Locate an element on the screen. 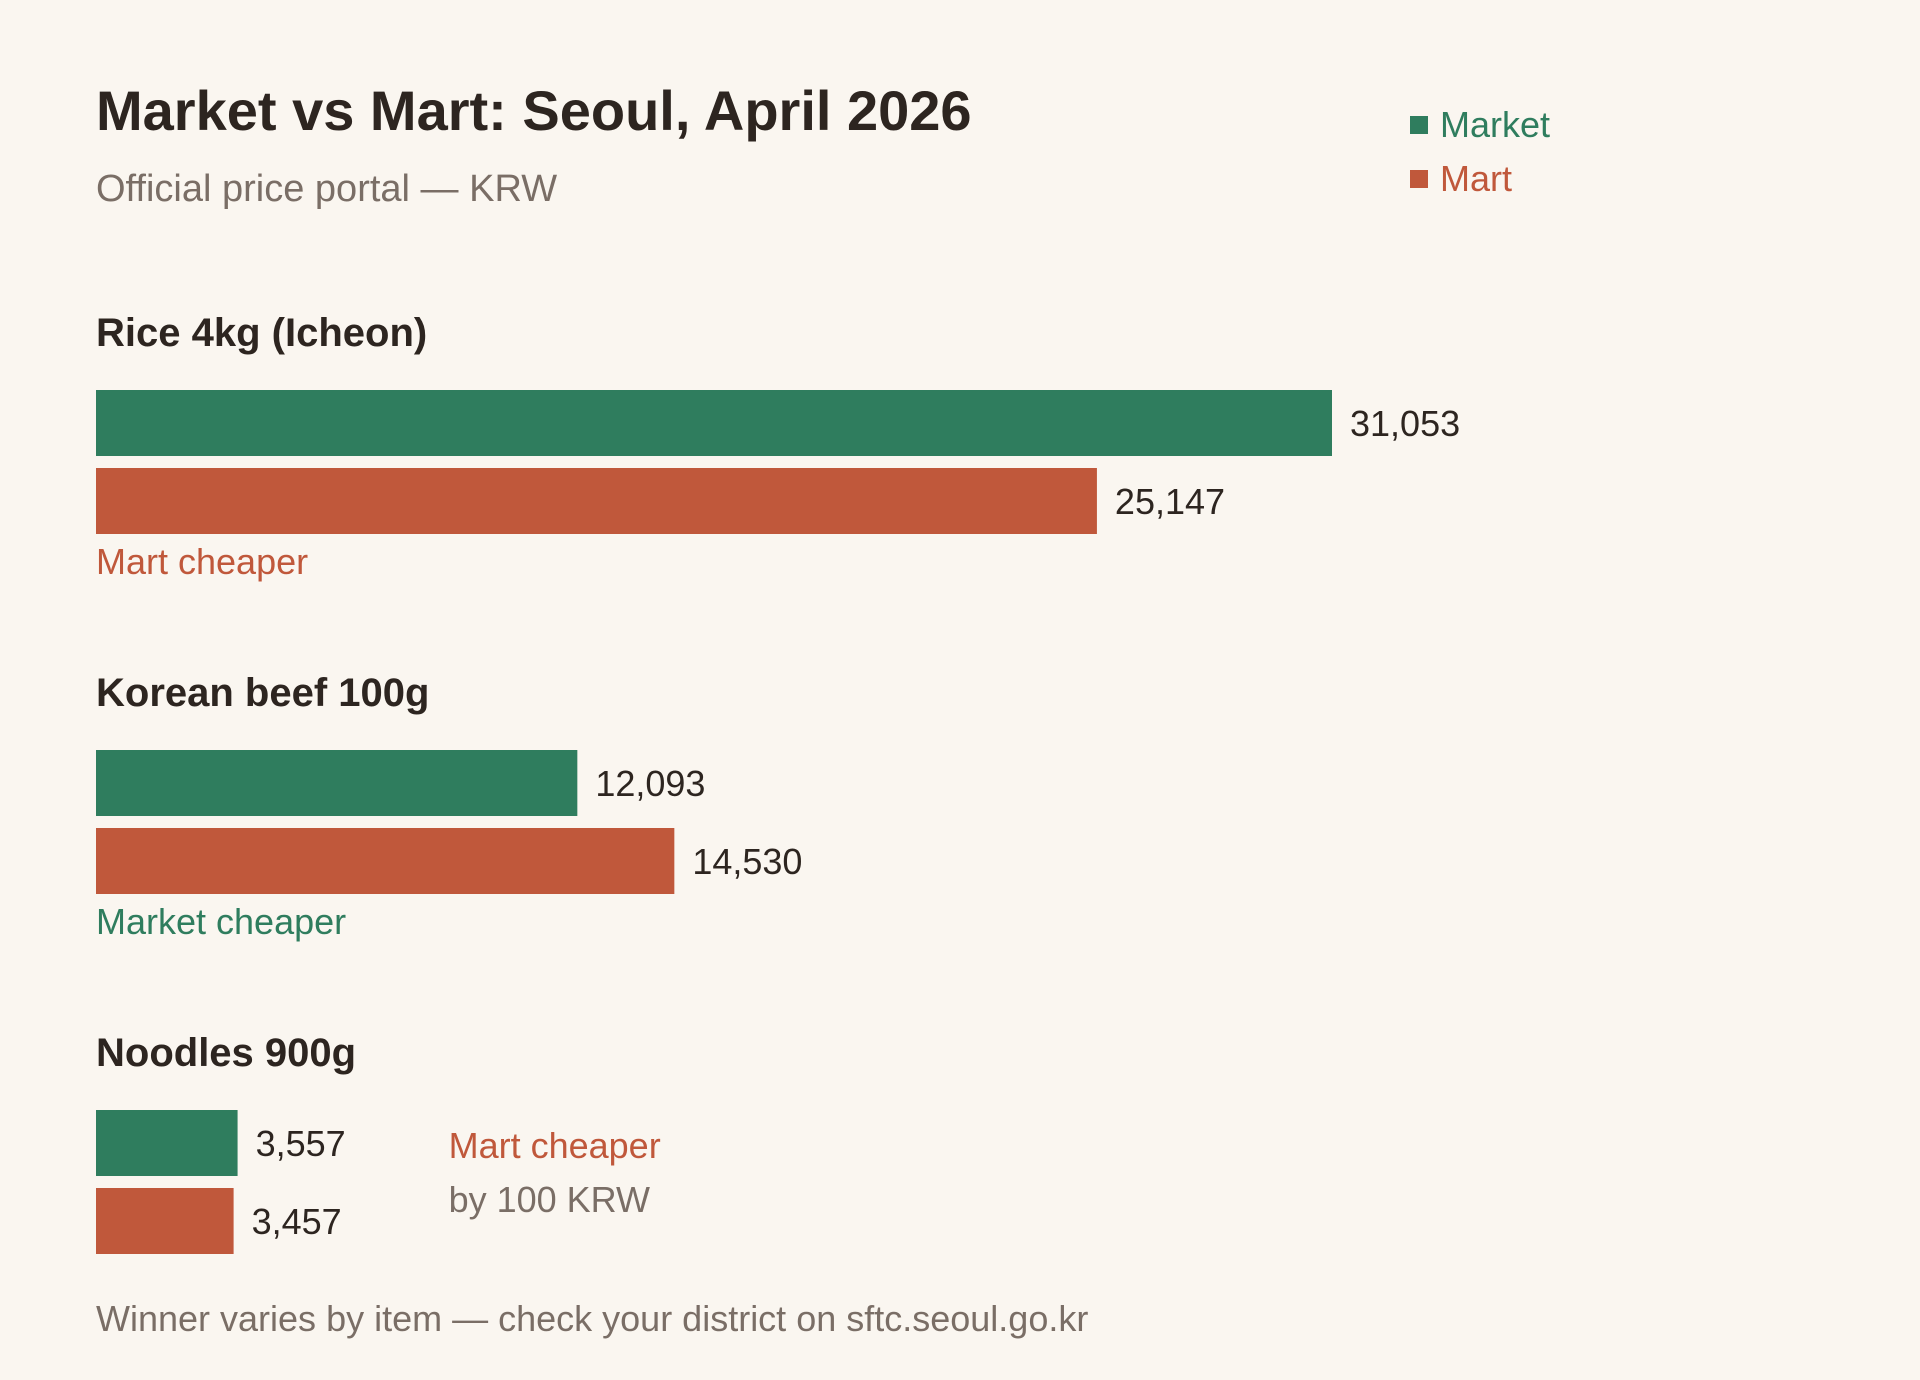 This screenshot has width=1920, height=1380. legend-item-market: Market is located at coordinates (1480, 125).